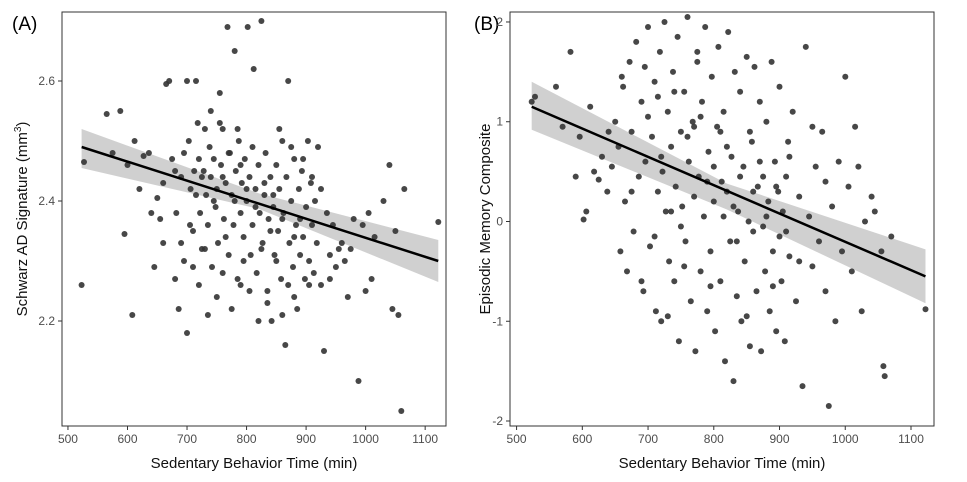 The image size is (967, 482). Describe the element at coordinates (911, 439) in the screenshot. I see `panel-b-x-tick-label: 1100` at that location.